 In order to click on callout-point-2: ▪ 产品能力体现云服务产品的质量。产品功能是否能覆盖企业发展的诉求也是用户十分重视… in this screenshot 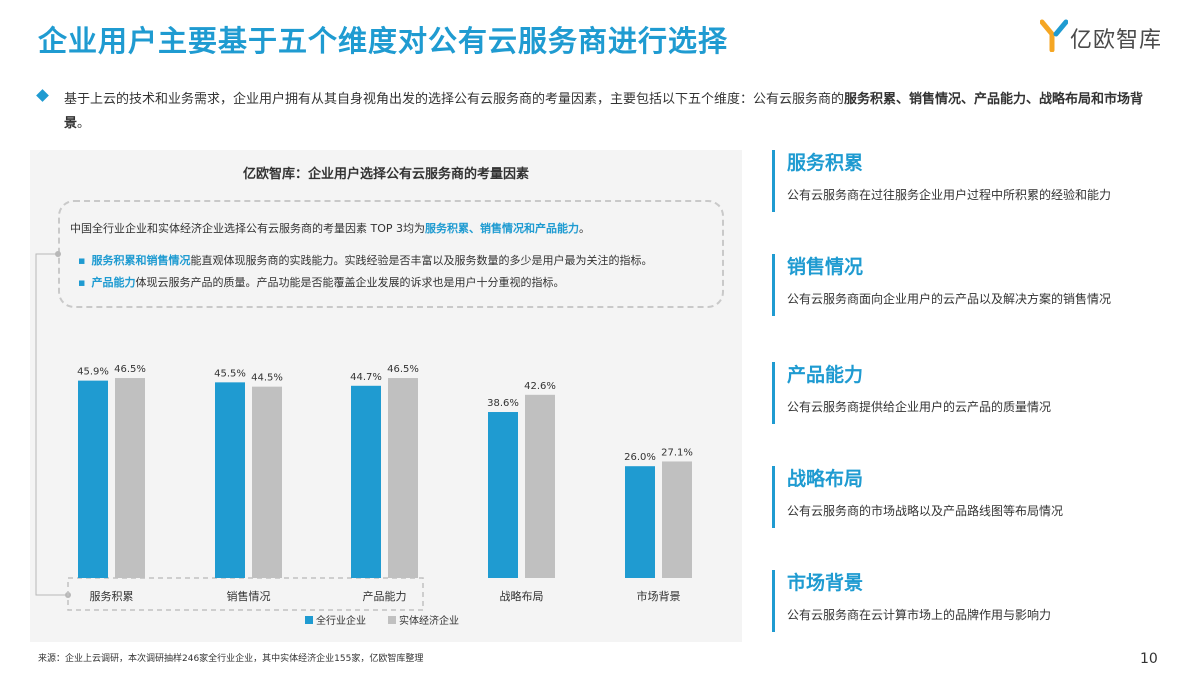, I will do `click(321, 282)`.